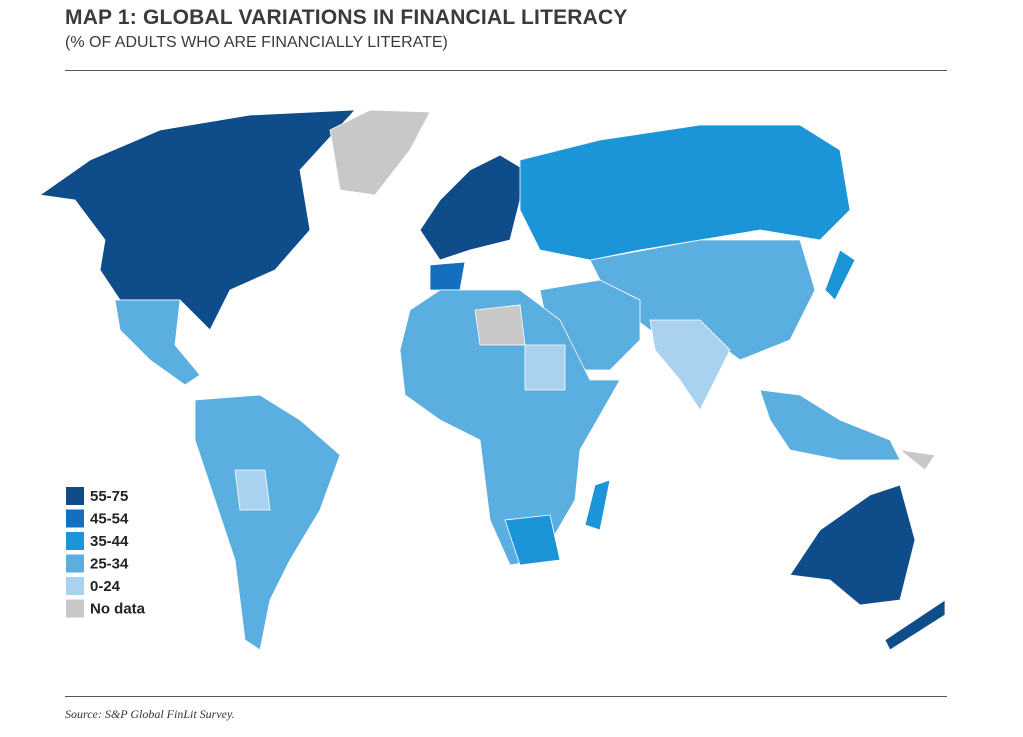 This screenshot has width=1023, height=737. I want to click on legend-label: 0-24, so click(105, 586).